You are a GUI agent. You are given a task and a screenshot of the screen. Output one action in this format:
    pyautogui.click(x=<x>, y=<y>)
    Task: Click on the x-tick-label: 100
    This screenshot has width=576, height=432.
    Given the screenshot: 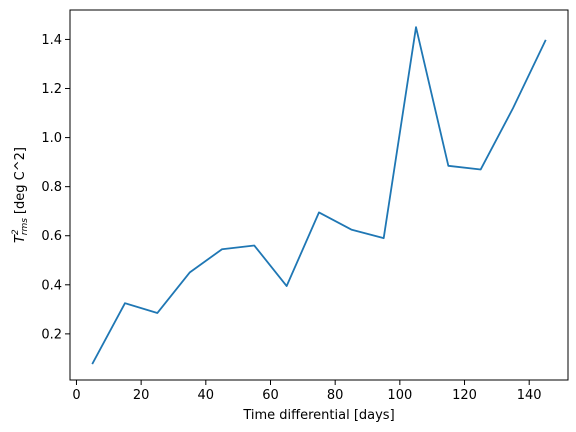 What is the action you would take?
    pyautogui.click(x=399, y=395)
    